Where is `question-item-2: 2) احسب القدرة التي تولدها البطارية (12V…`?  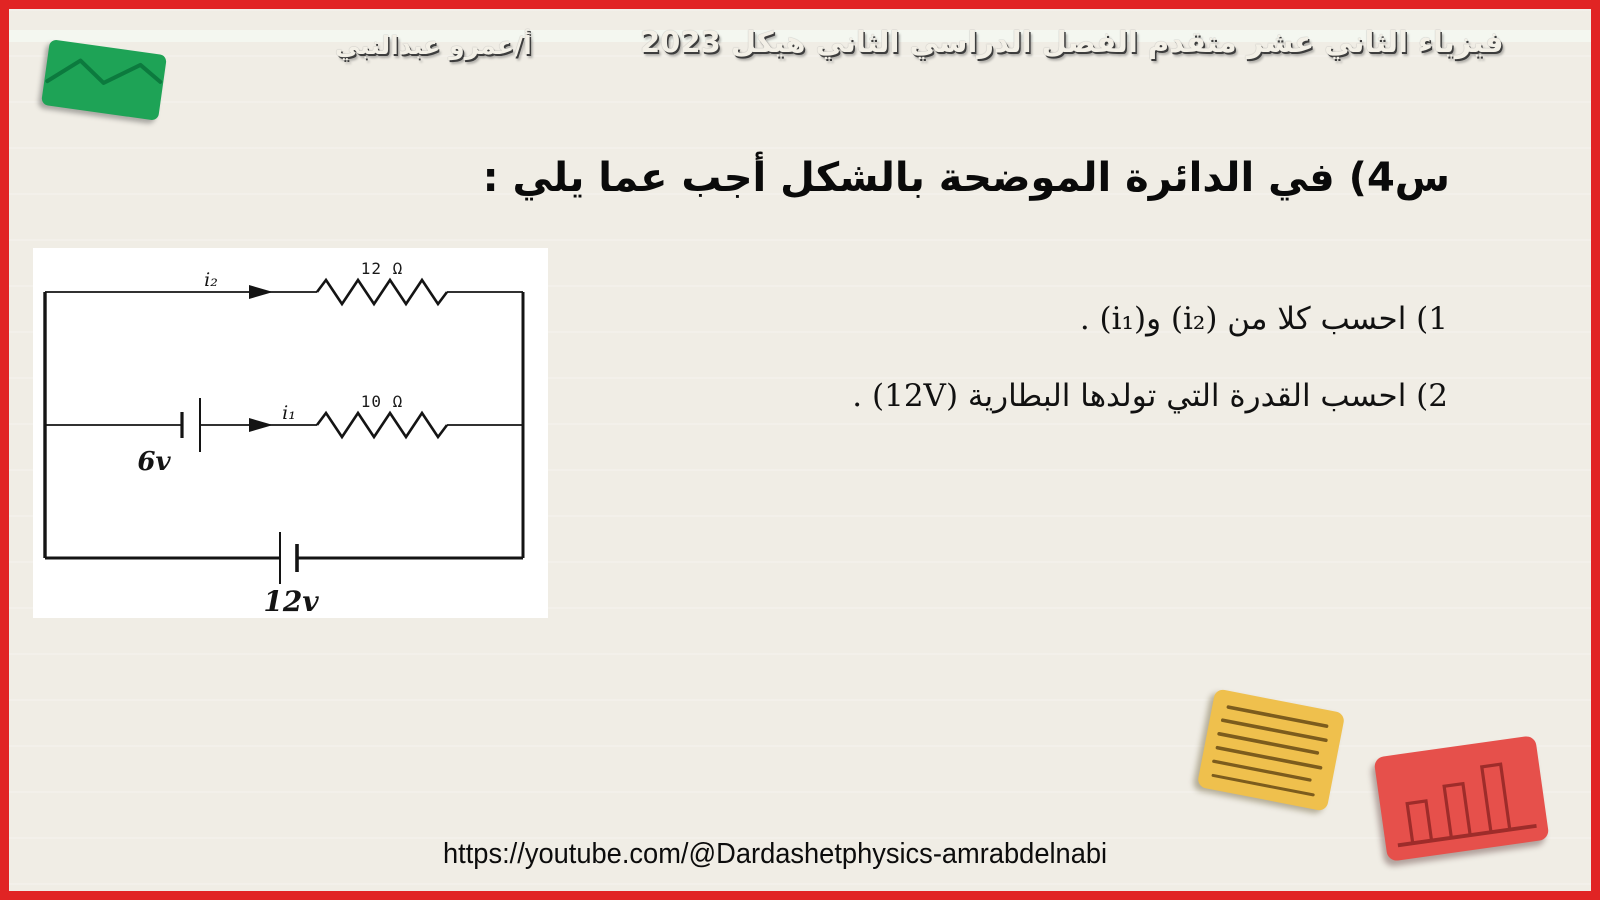
question-item-2: 2) احسب القدرة التي تولدها البطارية (12V… is located at coordinates (1150, 396).